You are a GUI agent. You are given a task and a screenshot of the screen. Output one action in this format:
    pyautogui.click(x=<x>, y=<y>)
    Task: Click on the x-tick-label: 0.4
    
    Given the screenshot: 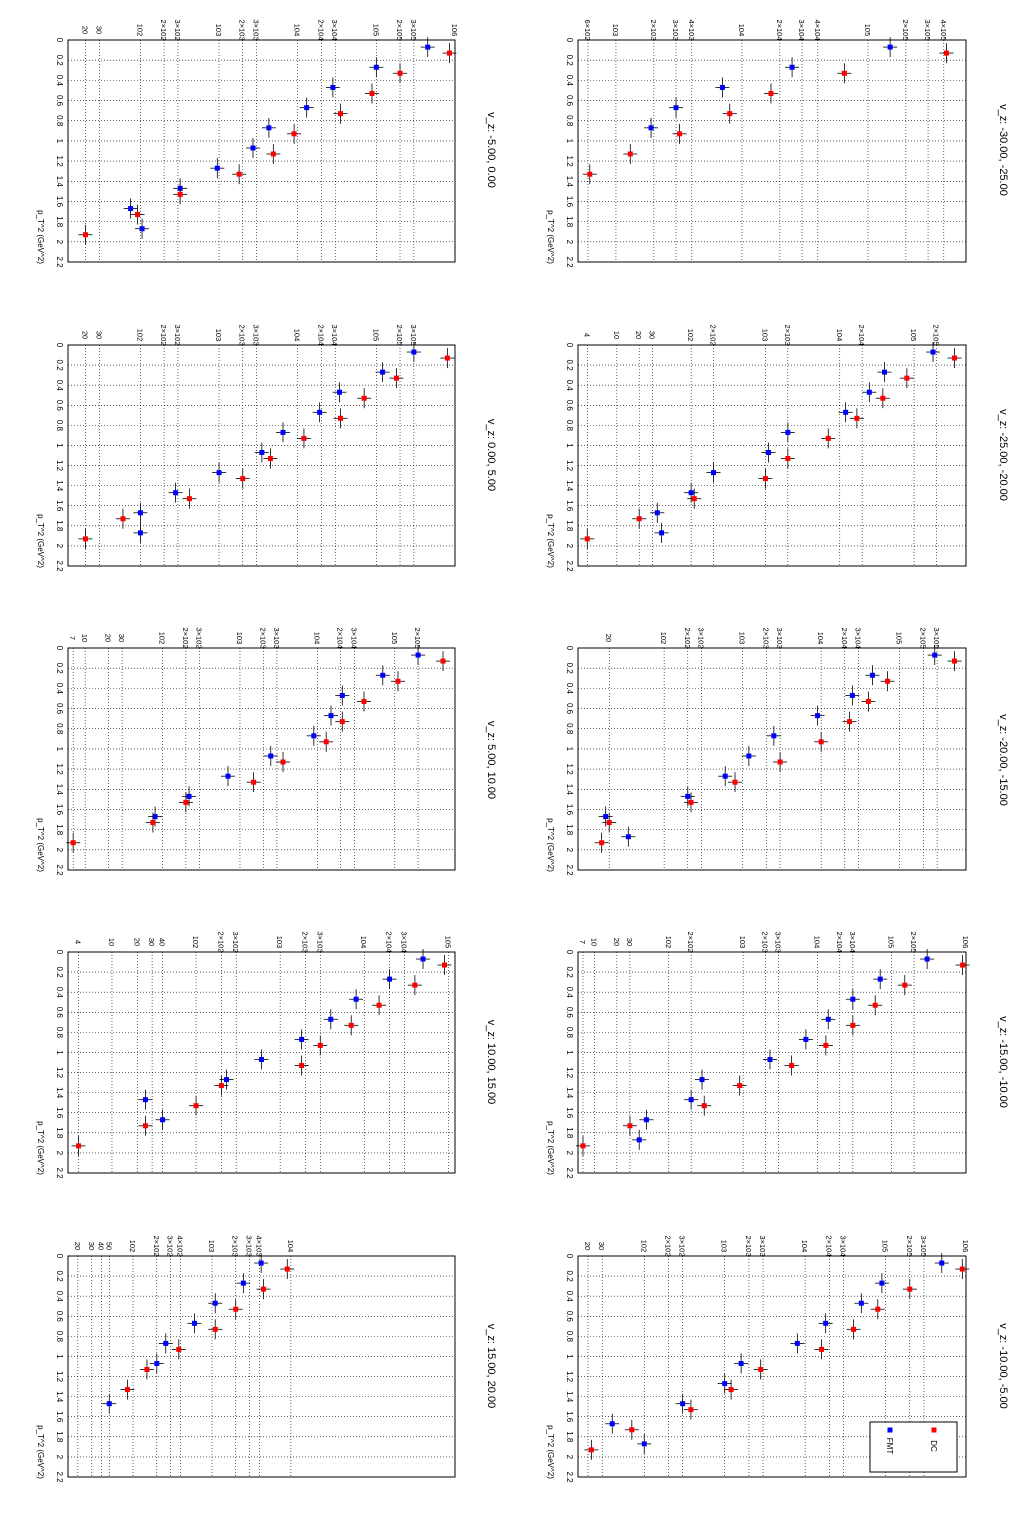 What is the action you would take?
    pyautogui.click(x=569, y=1297)
    